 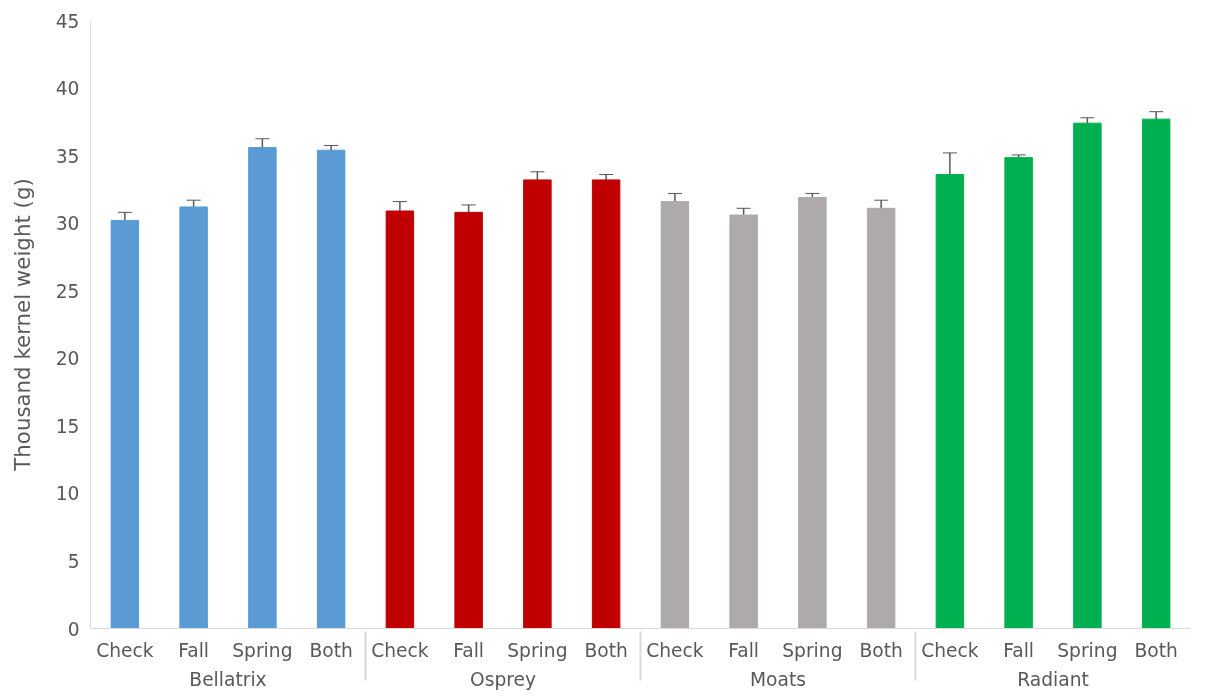 What do you see at coordinates (73, 561) in the screenshot?
I see `y-tick-label: 5` at bounding box center [73, 561].